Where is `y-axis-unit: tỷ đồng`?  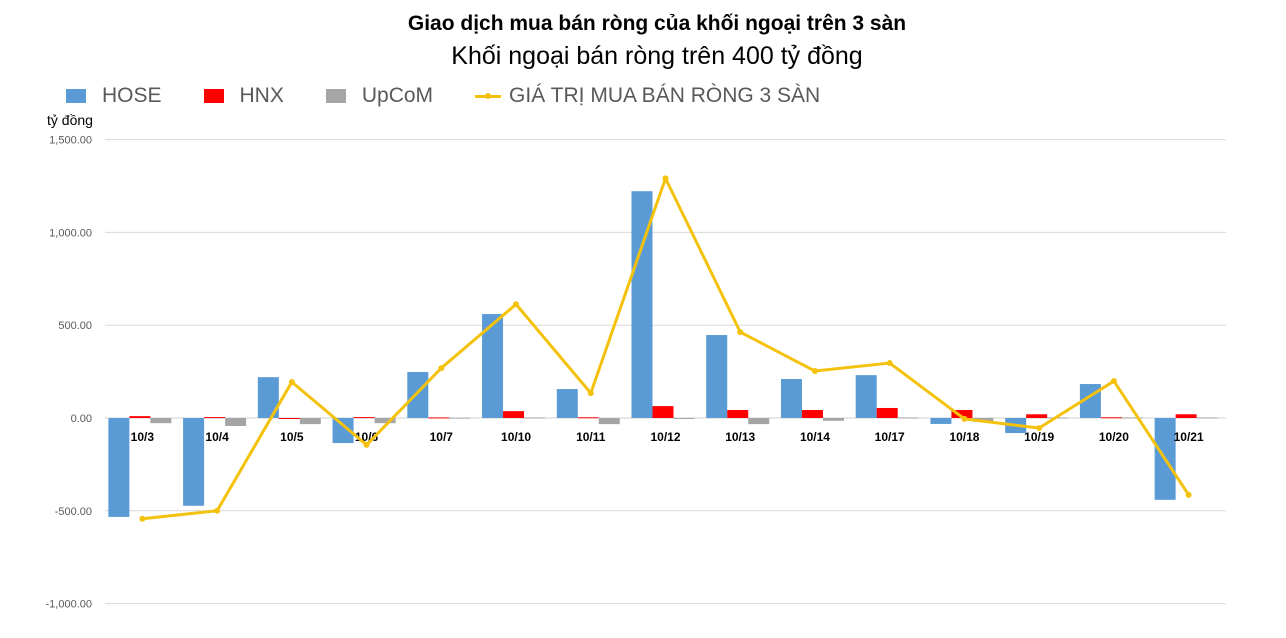
y-axis-unit: tỷ đồng is located at coordinates (70, 120).